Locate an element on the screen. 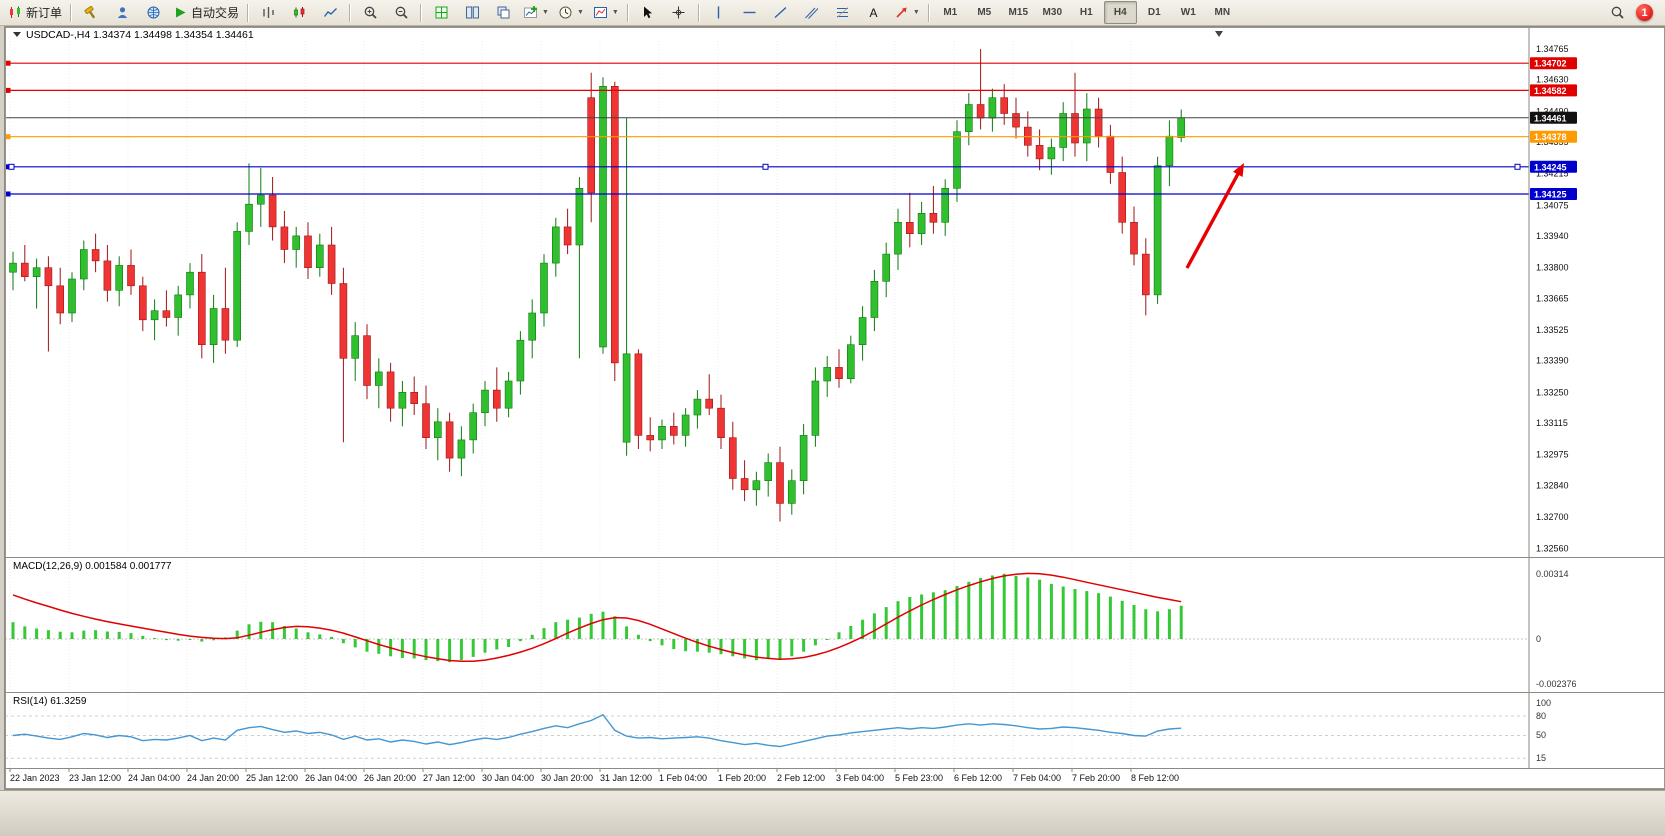  svg-text: 1 Feb 04:00 is located at coordinates (683, 778).